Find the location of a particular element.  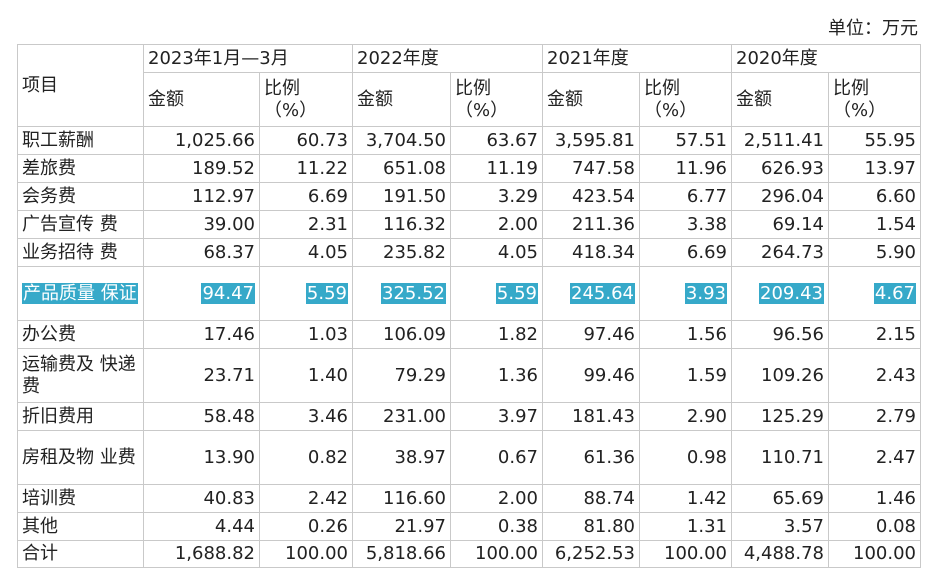

cell-value: 57.51 is located at coordinates (701, 140).